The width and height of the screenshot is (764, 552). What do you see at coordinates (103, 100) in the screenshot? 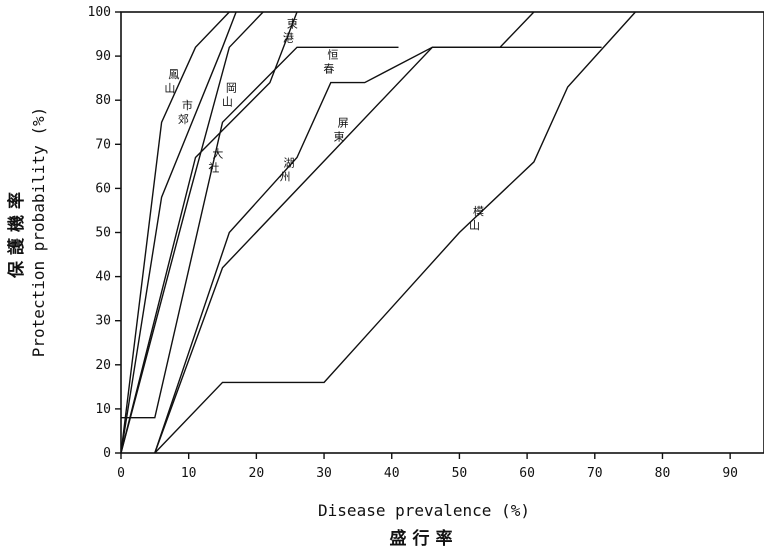
I see `y-tick-label: 80` at bounding box center [103, 100].